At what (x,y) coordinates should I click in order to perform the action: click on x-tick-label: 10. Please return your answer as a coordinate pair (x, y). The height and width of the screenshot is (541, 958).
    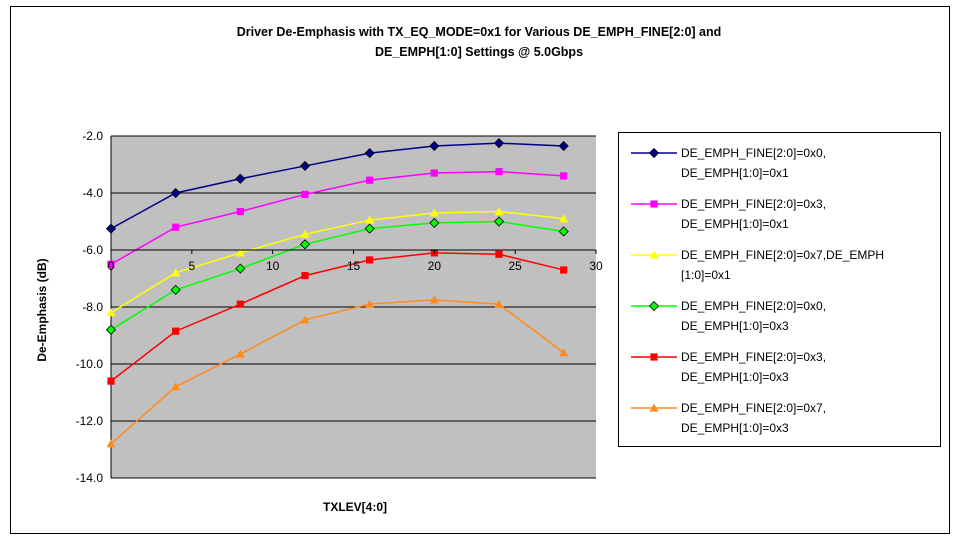
    Looking at the image, I should click on (273, 266).